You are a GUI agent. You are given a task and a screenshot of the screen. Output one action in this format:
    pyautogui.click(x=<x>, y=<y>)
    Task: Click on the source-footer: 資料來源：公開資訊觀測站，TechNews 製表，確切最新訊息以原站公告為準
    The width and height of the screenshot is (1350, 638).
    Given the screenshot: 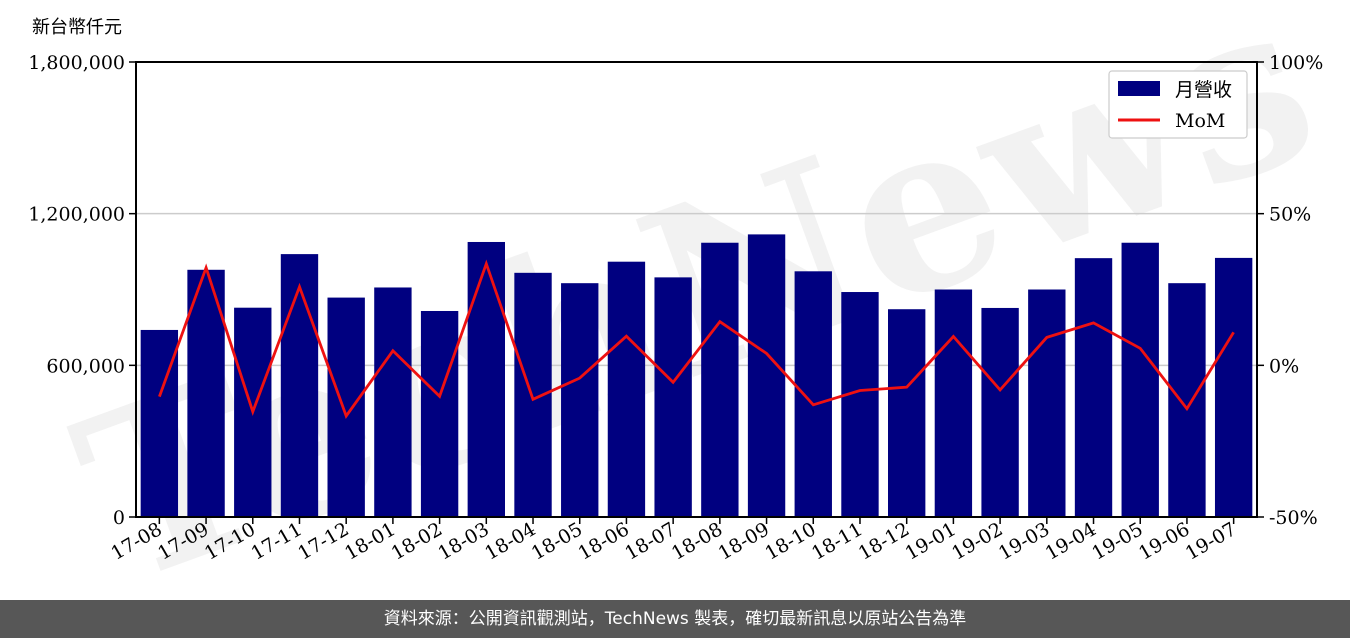 What is the action you would take?
    pyautogui.click(x=675, y=619)
    